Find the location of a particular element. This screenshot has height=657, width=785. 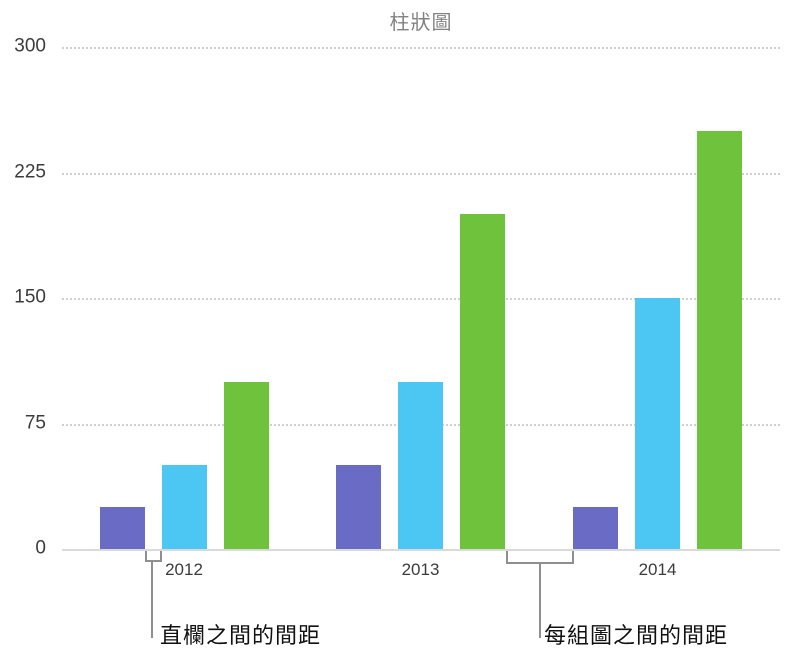

column-gap-leader-line is located at coordinates (152, 599).